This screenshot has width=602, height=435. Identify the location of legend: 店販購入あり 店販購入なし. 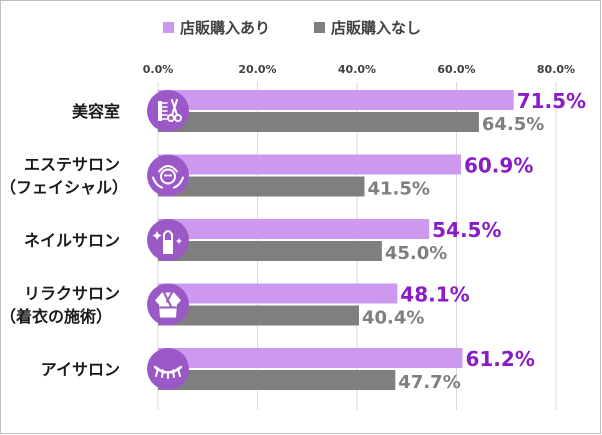
(292, 28).